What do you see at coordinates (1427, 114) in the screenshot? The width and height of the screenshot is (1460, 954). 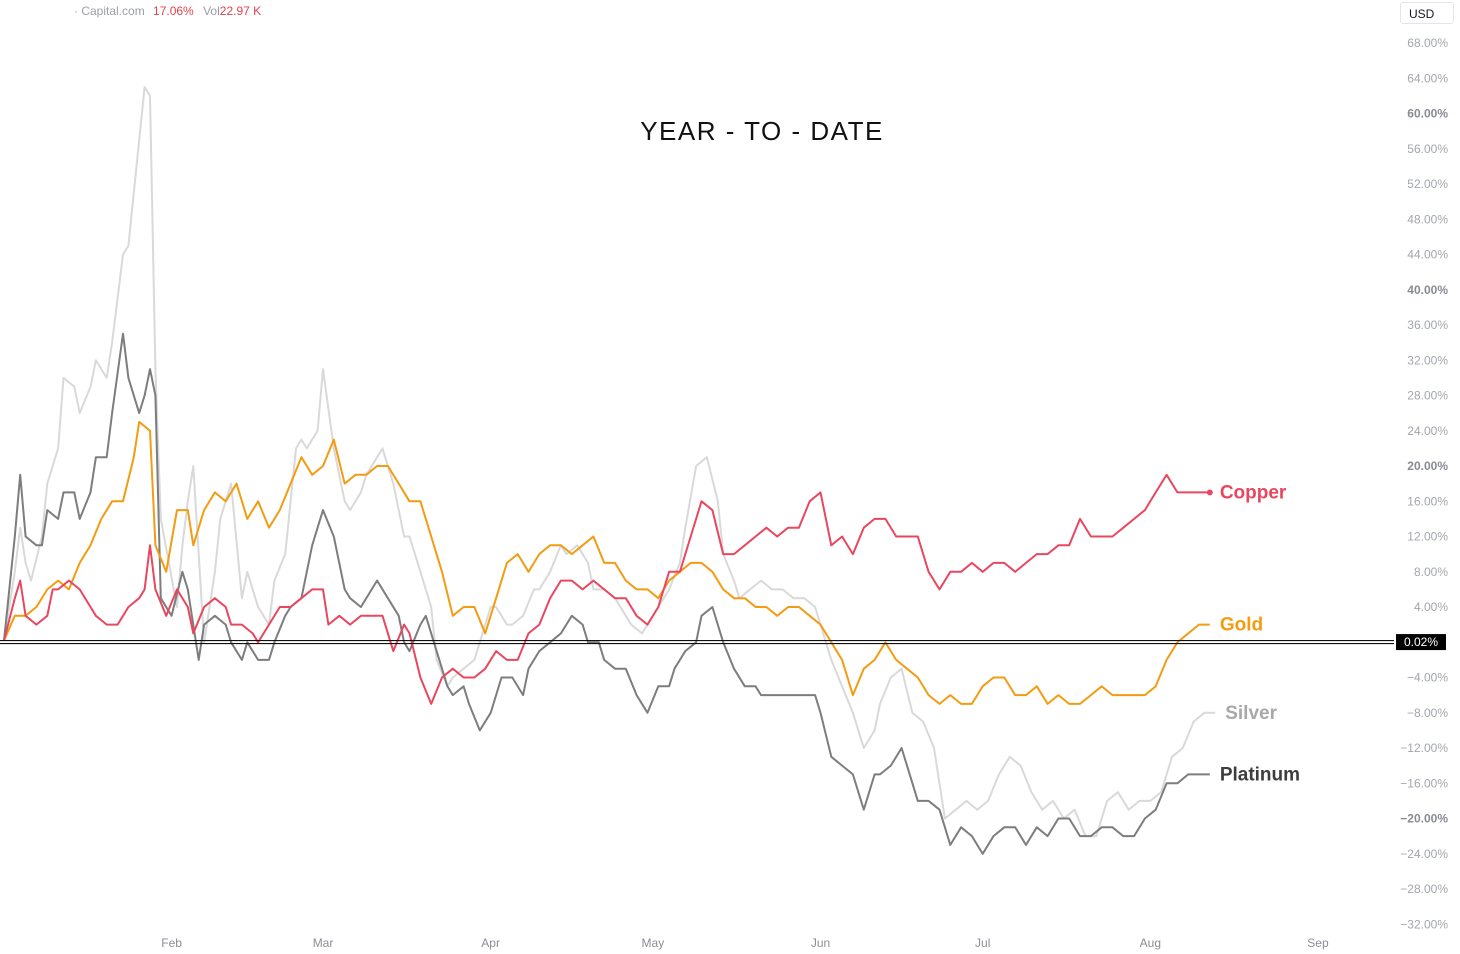 I see `y-tick-label: 60.00%` at bounding box center [1427, 114].